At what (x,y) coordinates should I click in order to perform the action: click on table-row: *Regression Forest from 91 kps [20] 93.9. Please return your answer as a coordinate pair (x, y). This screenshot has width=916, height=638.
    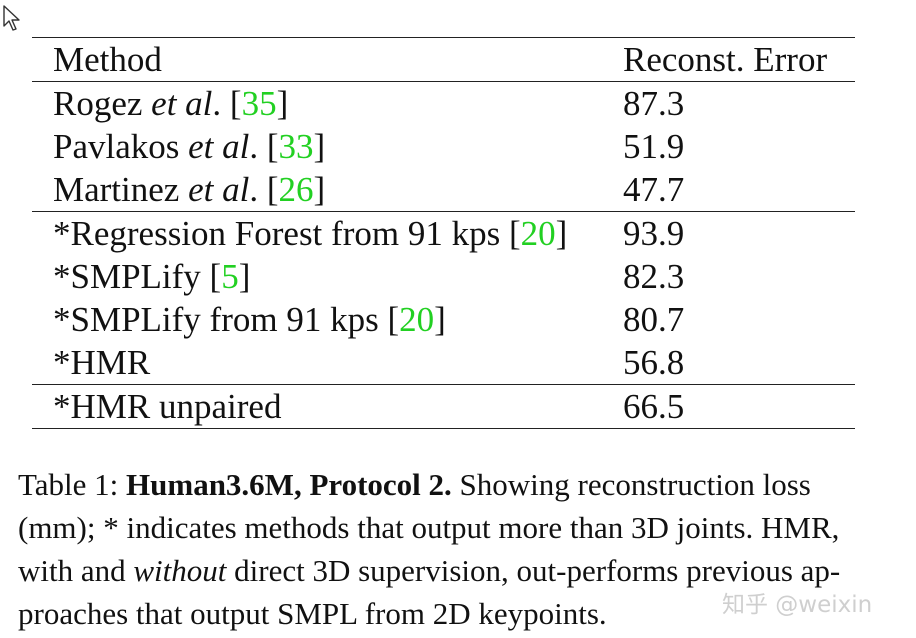
    Looking at the image, I should click on (443, 234).